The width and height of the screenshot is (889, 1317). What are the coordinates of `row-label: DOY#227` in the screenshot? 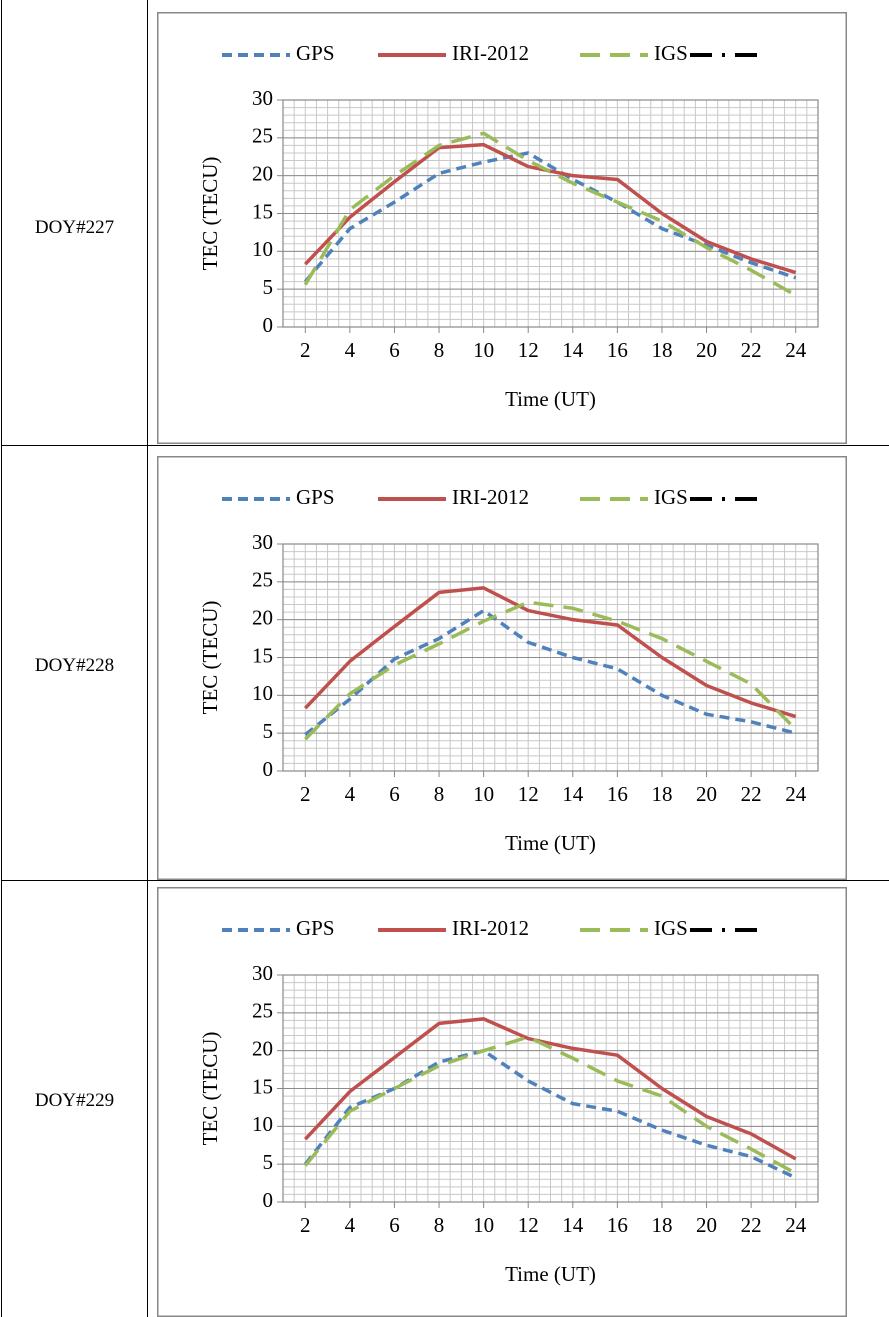 It's located at (74, 227).